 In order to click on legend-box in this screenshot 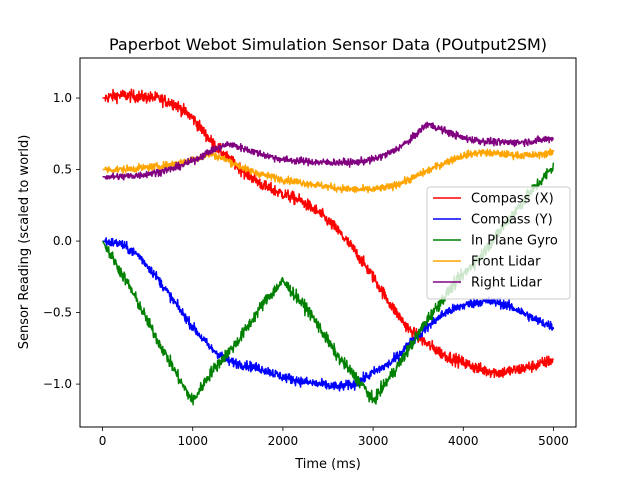, I will do `click(498, 243)`.